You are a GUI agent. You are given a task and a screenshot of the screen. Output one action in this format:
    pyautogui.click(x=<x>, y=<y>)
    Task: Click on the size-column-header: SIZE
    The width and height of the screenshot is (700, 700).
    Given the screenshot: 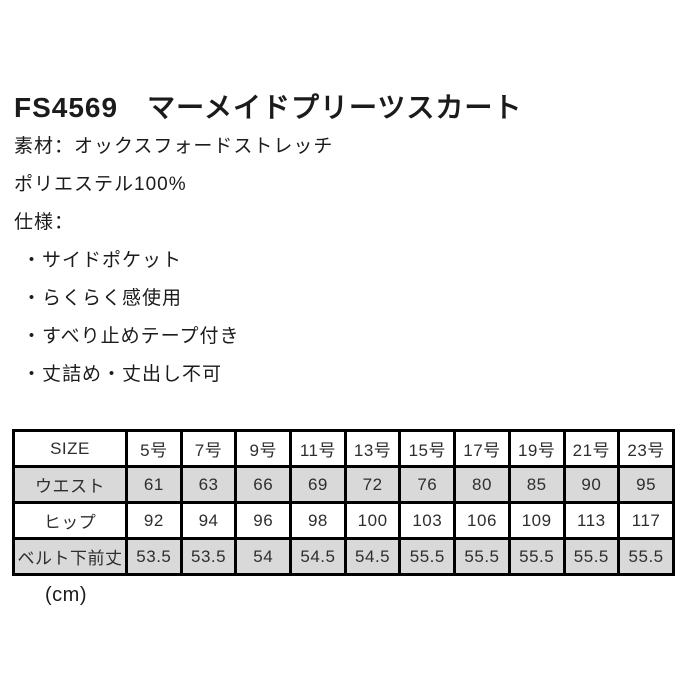 What is the action you would take?
    pyautogui.click(x=70, y=448)
    